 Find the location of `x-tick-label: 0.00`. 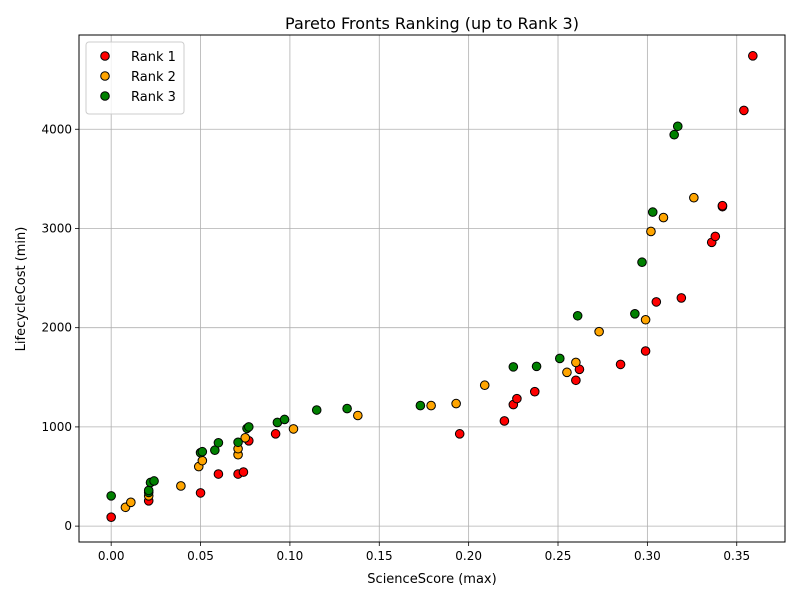

x-tick-label: 0.00 is located at coordinates (111, 556).